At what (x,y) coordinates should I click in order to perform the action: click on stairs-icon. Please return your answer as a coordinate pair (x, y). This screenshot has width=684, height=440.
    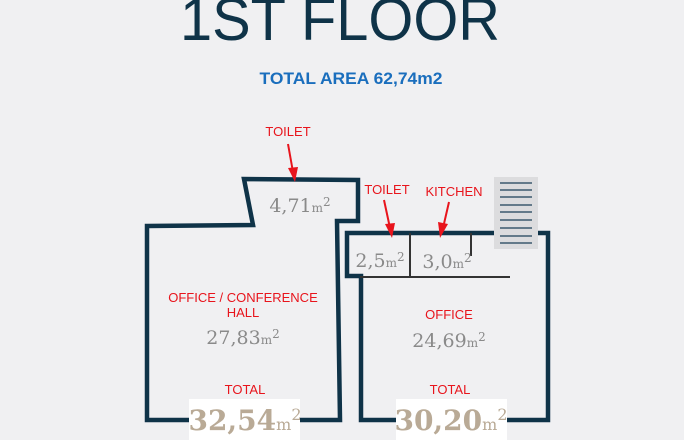
    Looking at the image, I should click on (516, 213).